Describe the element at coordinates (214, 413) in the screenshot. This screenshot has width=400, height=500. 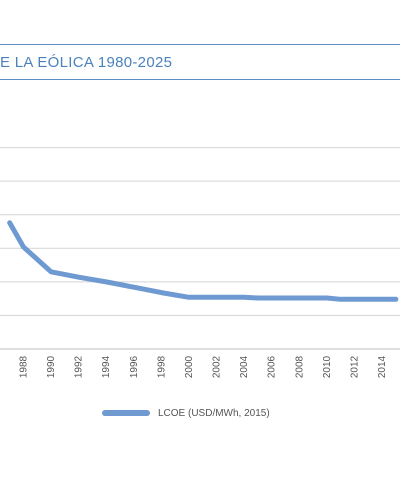
I see `legend-label-lcoe: LCOE (USD/MWh, 2015)` at that location.